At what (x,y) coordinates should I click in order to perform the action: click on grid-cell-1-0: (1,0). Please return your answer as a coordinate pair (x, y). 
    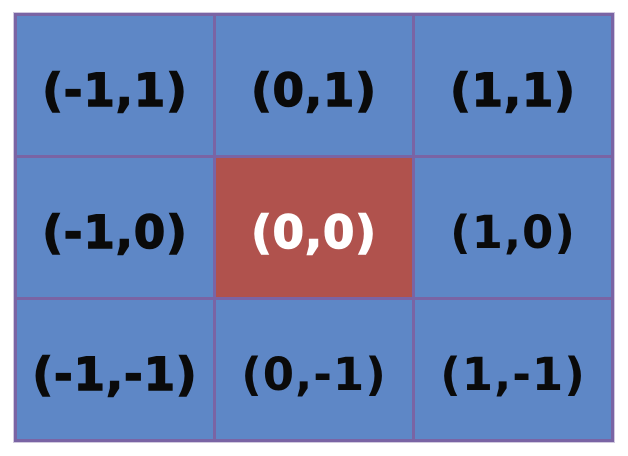
    Looking at the image, I should click on (513, 227).